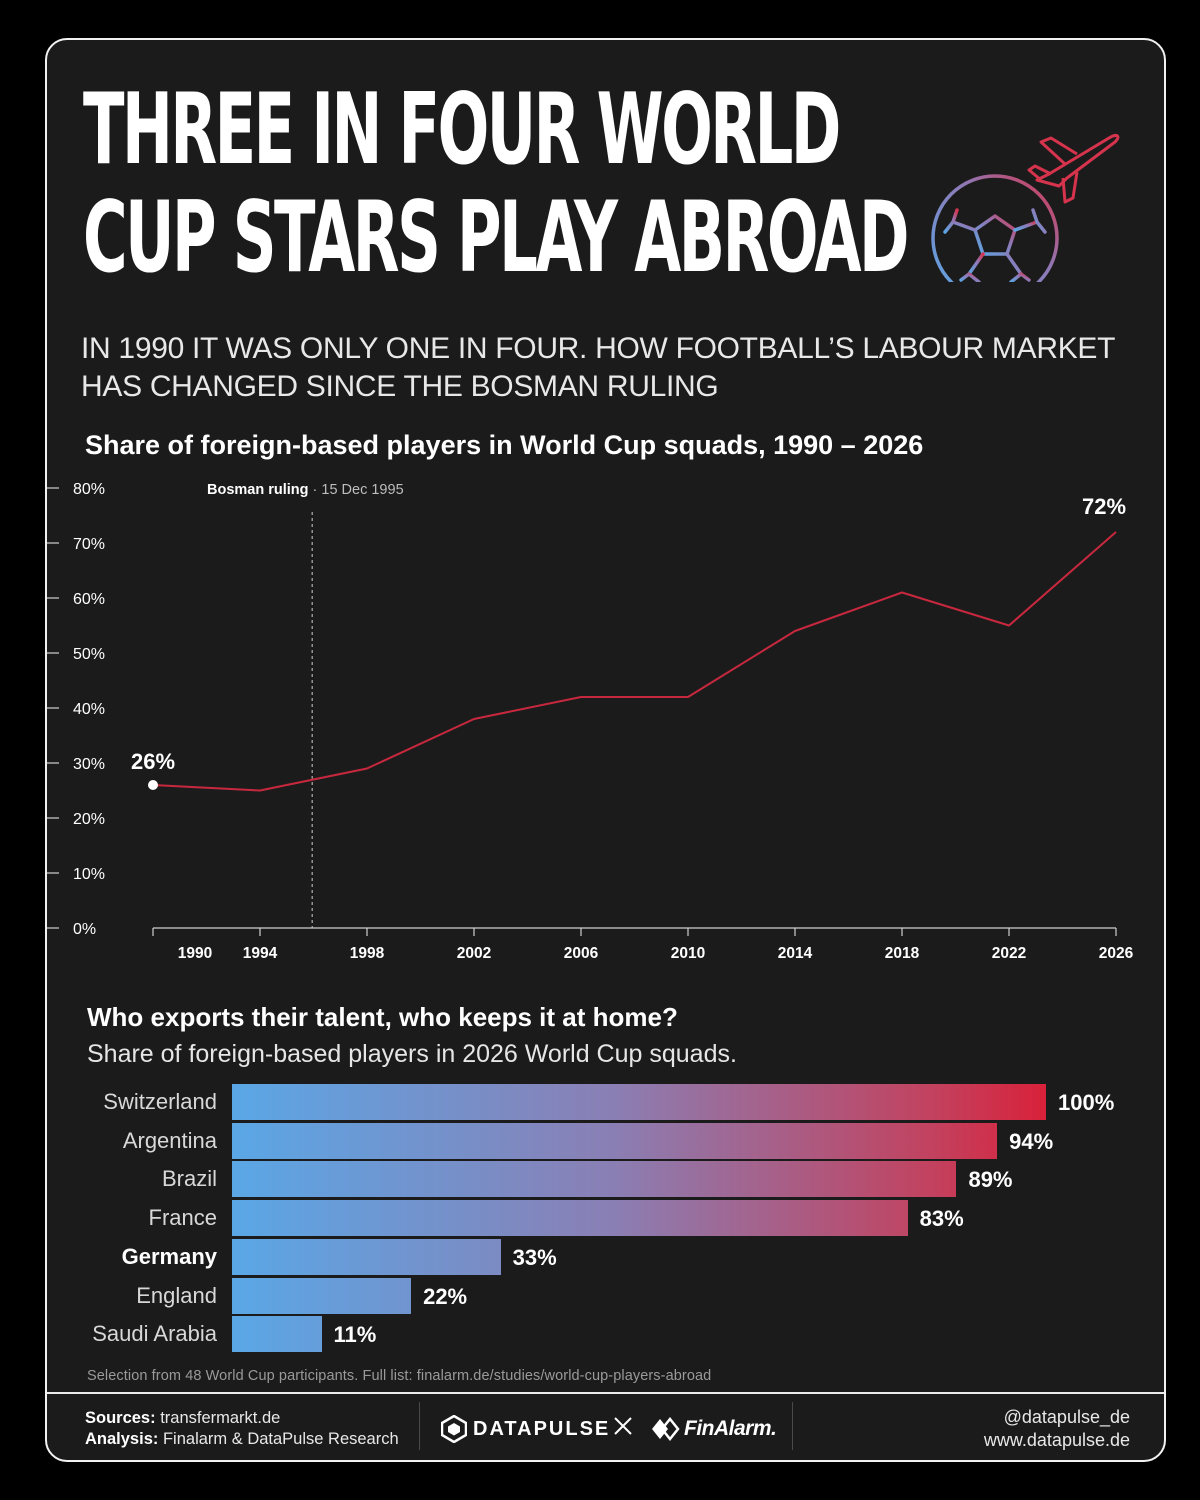  I want to click on bar-category-label: Germany, so click(169, 1256).